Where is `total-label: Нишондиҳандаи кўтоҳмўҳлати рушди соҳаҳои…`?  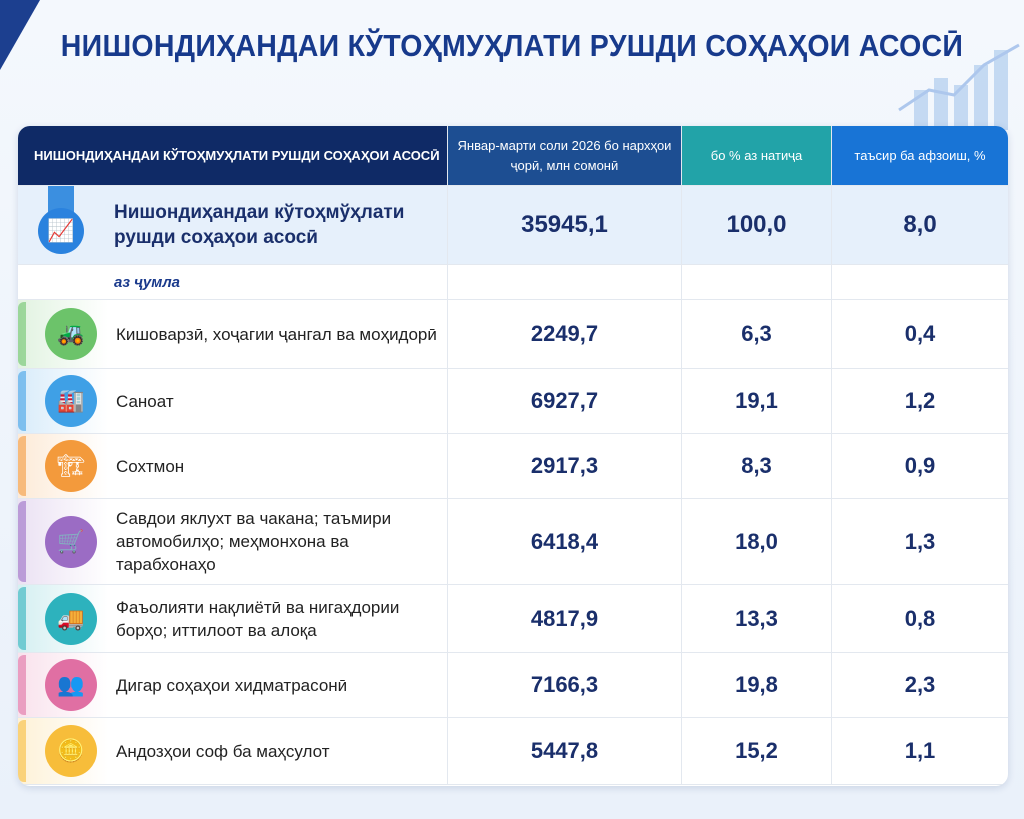
total-label: Нишондиҳандаи кўтоҳмўҳлати рушди соҳаҳои… is located at coordinates (259, 225).